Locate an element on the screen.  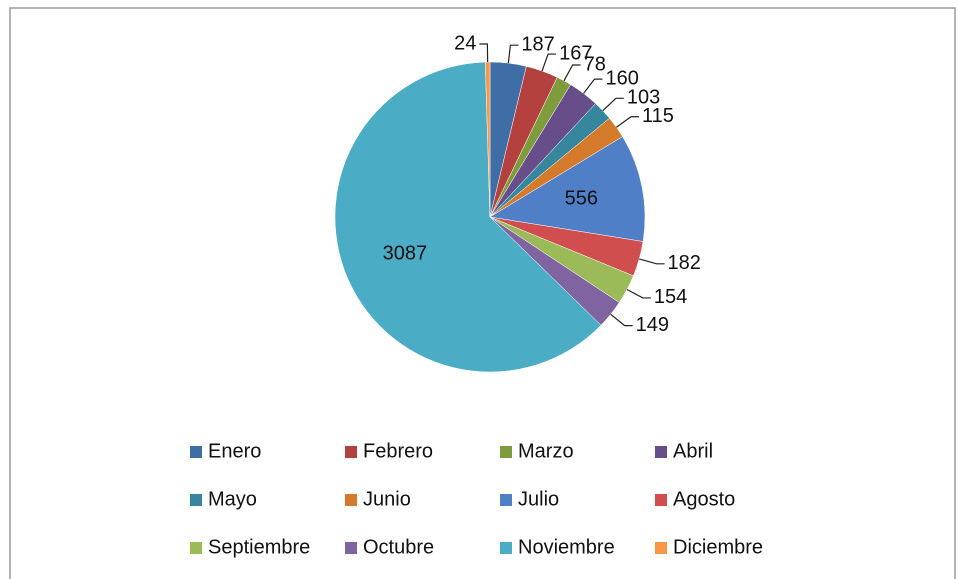
legend-label: Agosto is located at coordinates (704, 499).